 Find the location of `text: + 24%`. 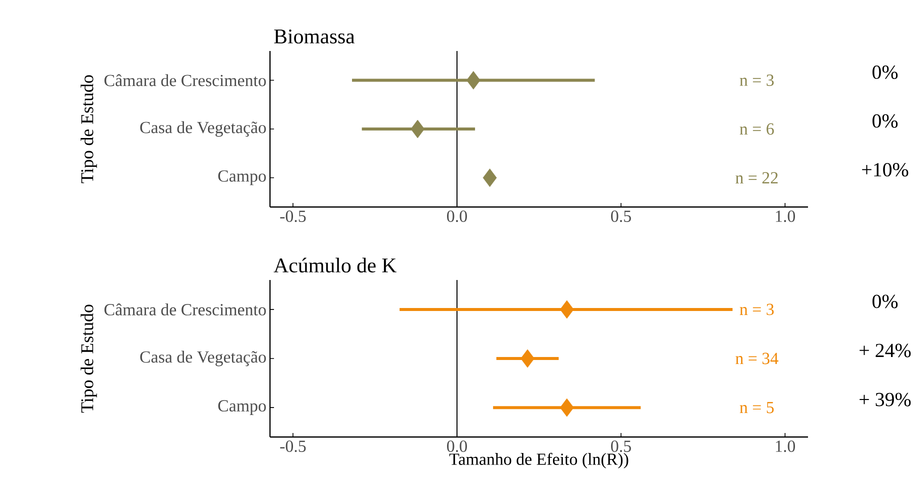

text: + 24% is located at coordinates (885, 351).